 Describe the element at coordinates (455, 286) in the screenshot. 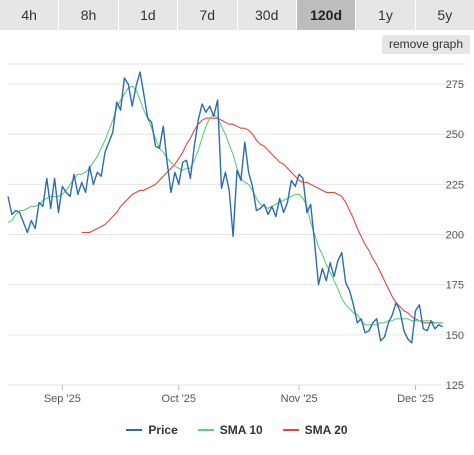

I see `y-tick-label: 175` at that location.